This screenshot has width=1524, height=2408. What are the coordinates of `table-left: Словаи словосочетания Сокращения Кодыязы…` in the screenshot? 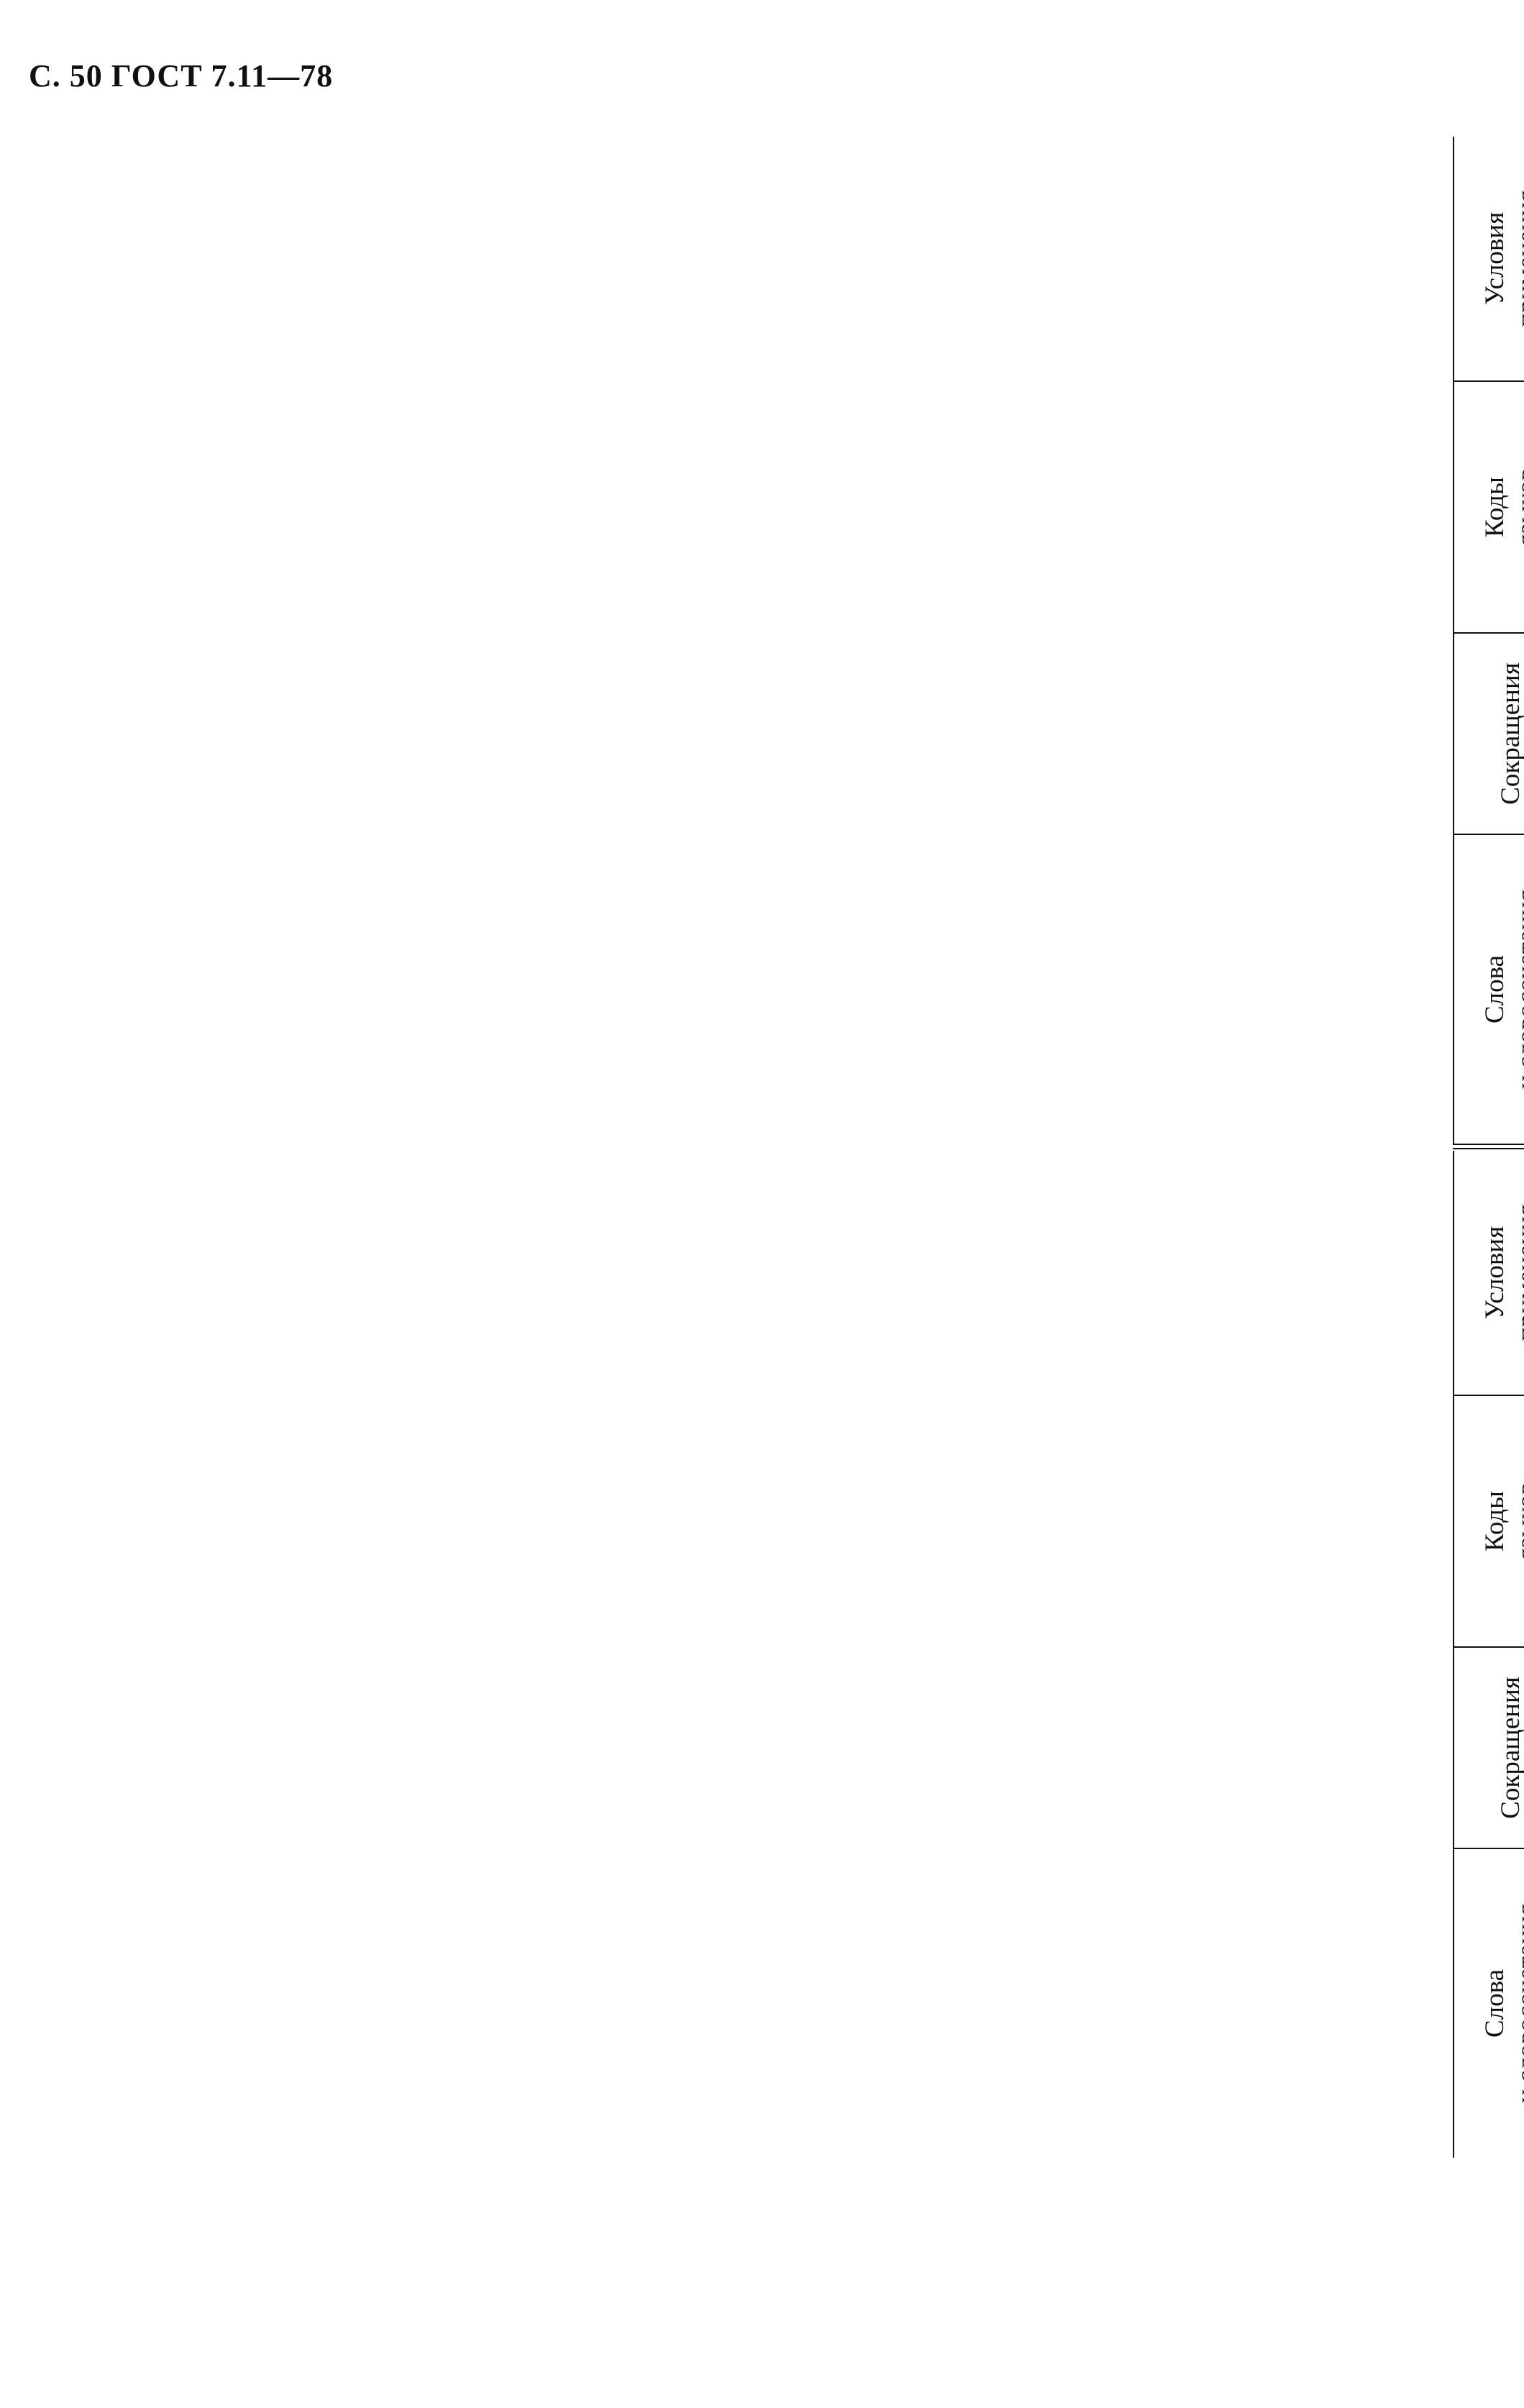 It's located at (1488, 1654).